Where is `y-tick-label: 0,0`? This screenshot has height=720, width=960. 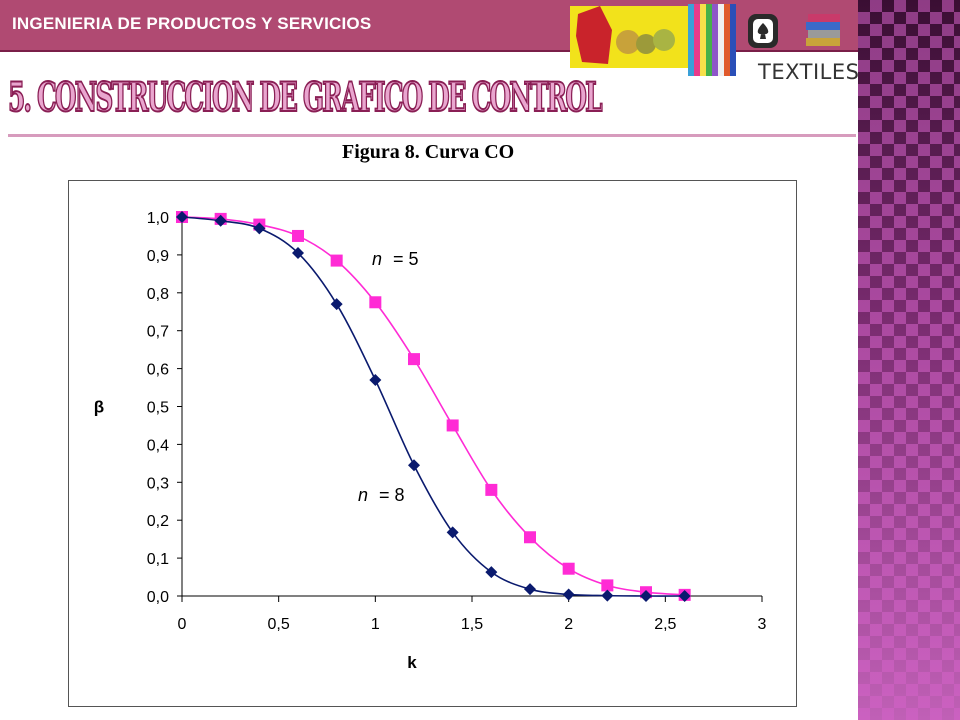 y-tick-label: 0,0 is located at coordinates (158, 597).